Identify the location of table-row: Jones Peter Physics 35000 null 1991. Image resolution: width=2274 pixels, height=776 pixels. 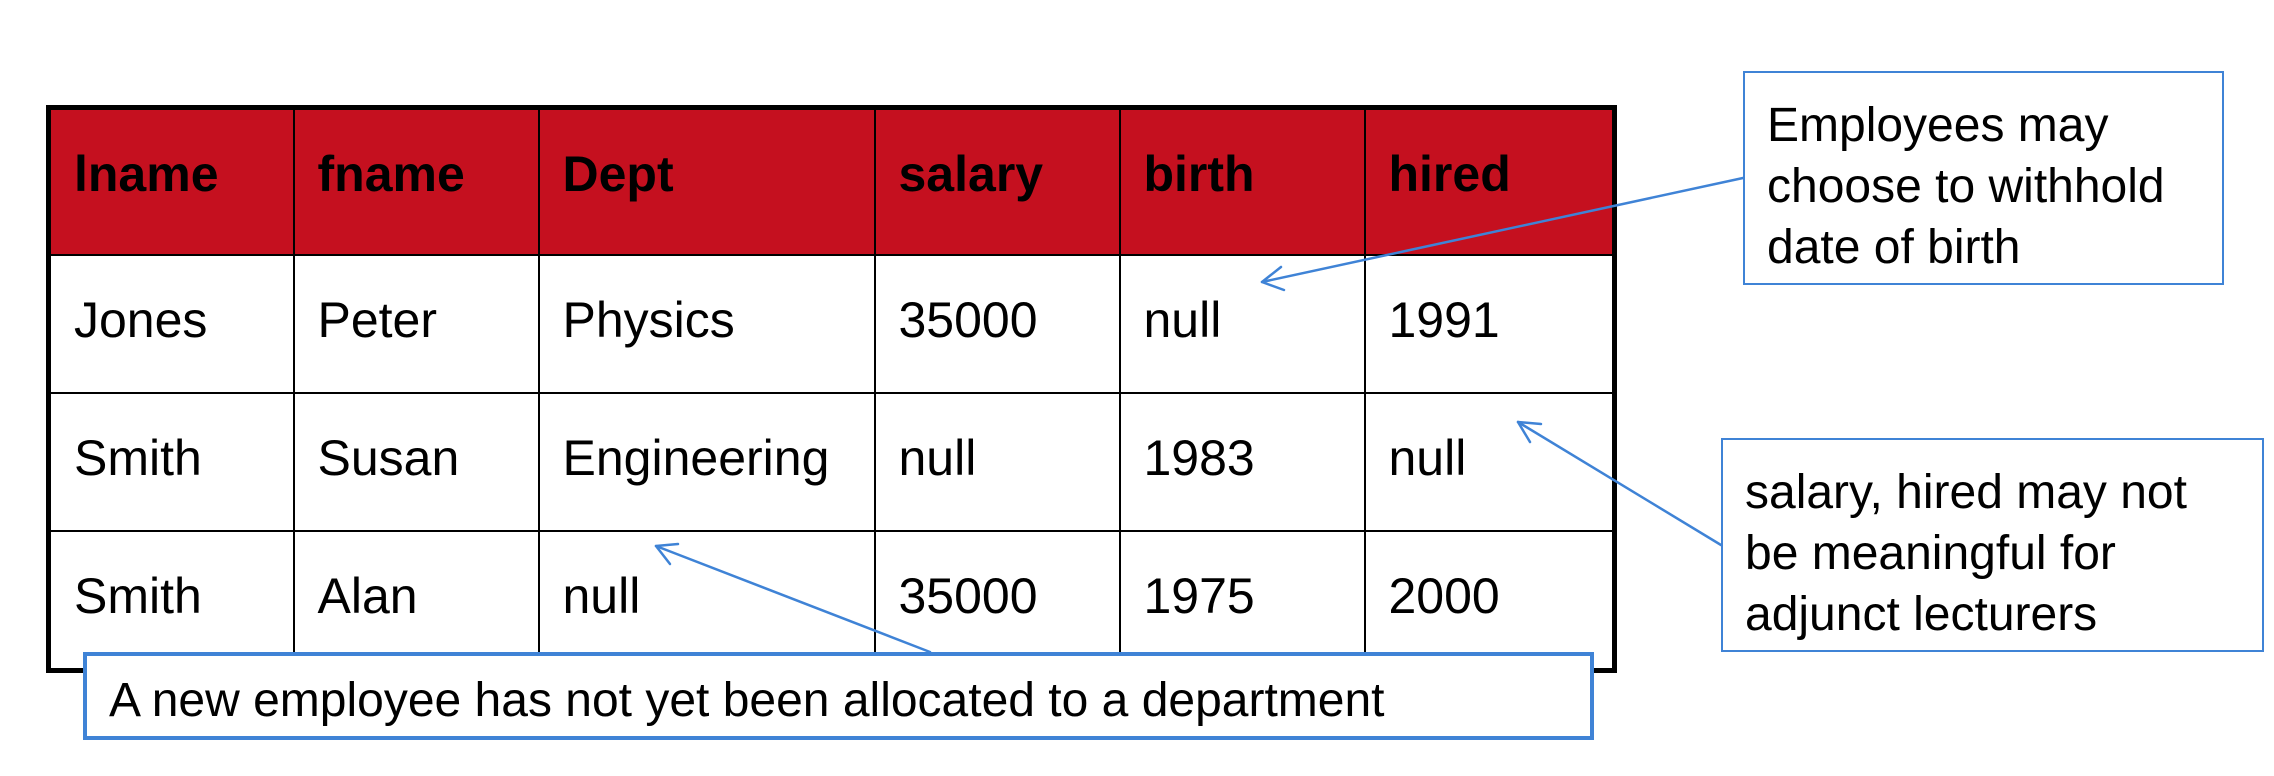
(831, 324).